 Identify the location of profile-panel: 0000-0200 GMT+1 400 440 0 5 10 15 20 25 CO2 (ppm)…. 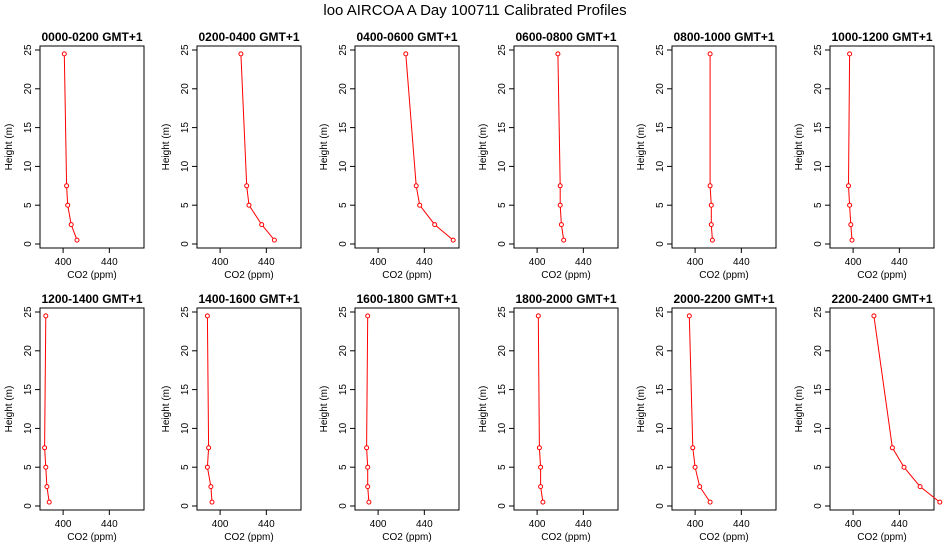
(74, 155).